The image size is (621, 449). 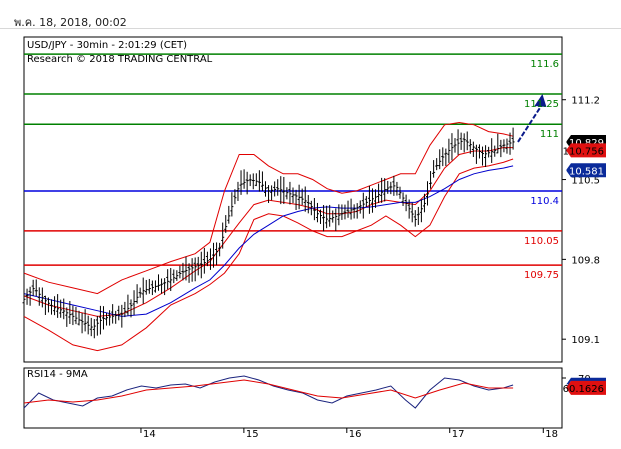 I want to click on chart-subtitle: Research © 2018 TRADING CENTRAL, so click(x=120, y=59).